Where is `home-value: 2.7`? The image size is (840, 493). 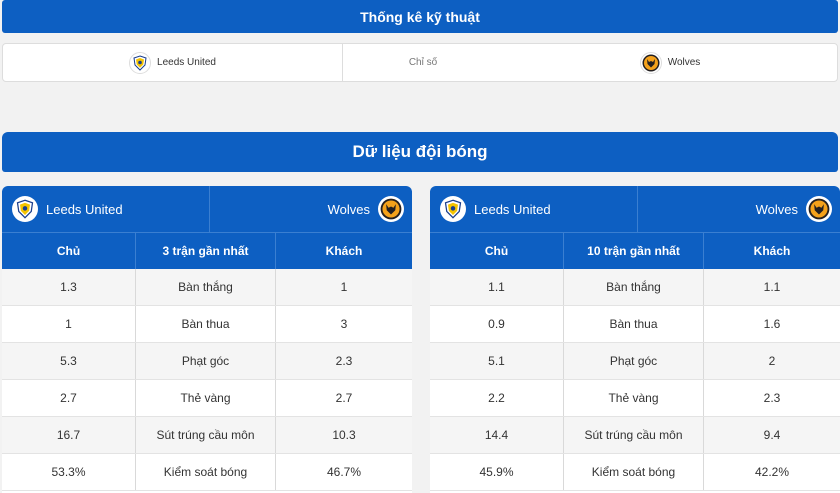
home-value: 2.7 is located at coordinates (69, 398).